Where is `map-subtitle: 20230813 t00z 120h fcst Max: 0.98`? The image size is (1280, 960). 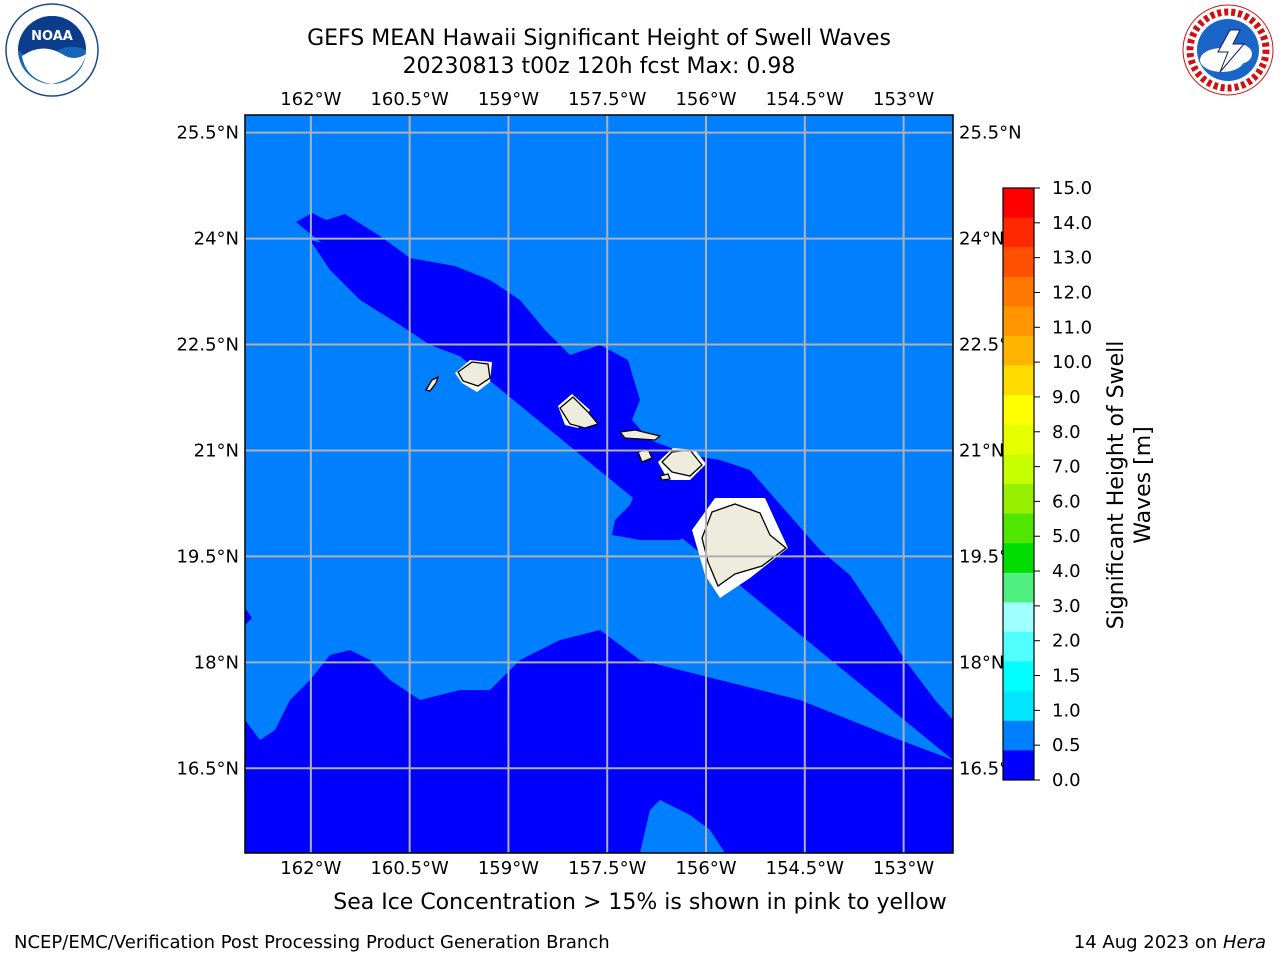 map-subtitle: 20230813 t00z 120h fcst Max: 0.98 is located at coordinates (599, 66).